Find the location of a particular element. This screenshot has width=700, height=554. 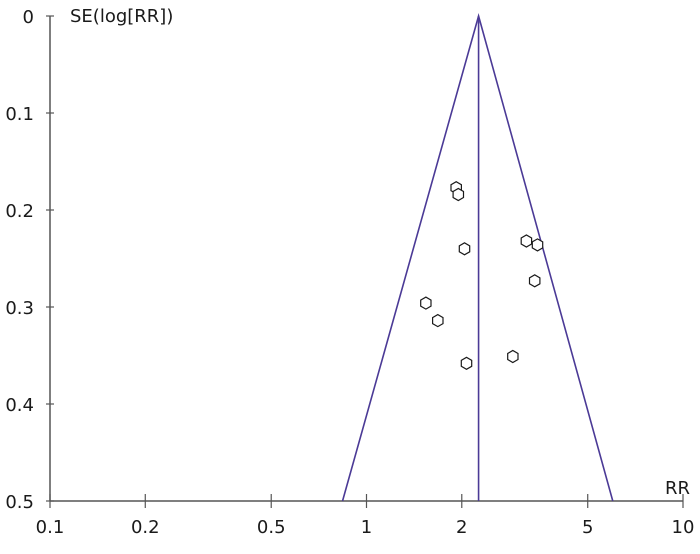

points is located at coordinates (482, 275).